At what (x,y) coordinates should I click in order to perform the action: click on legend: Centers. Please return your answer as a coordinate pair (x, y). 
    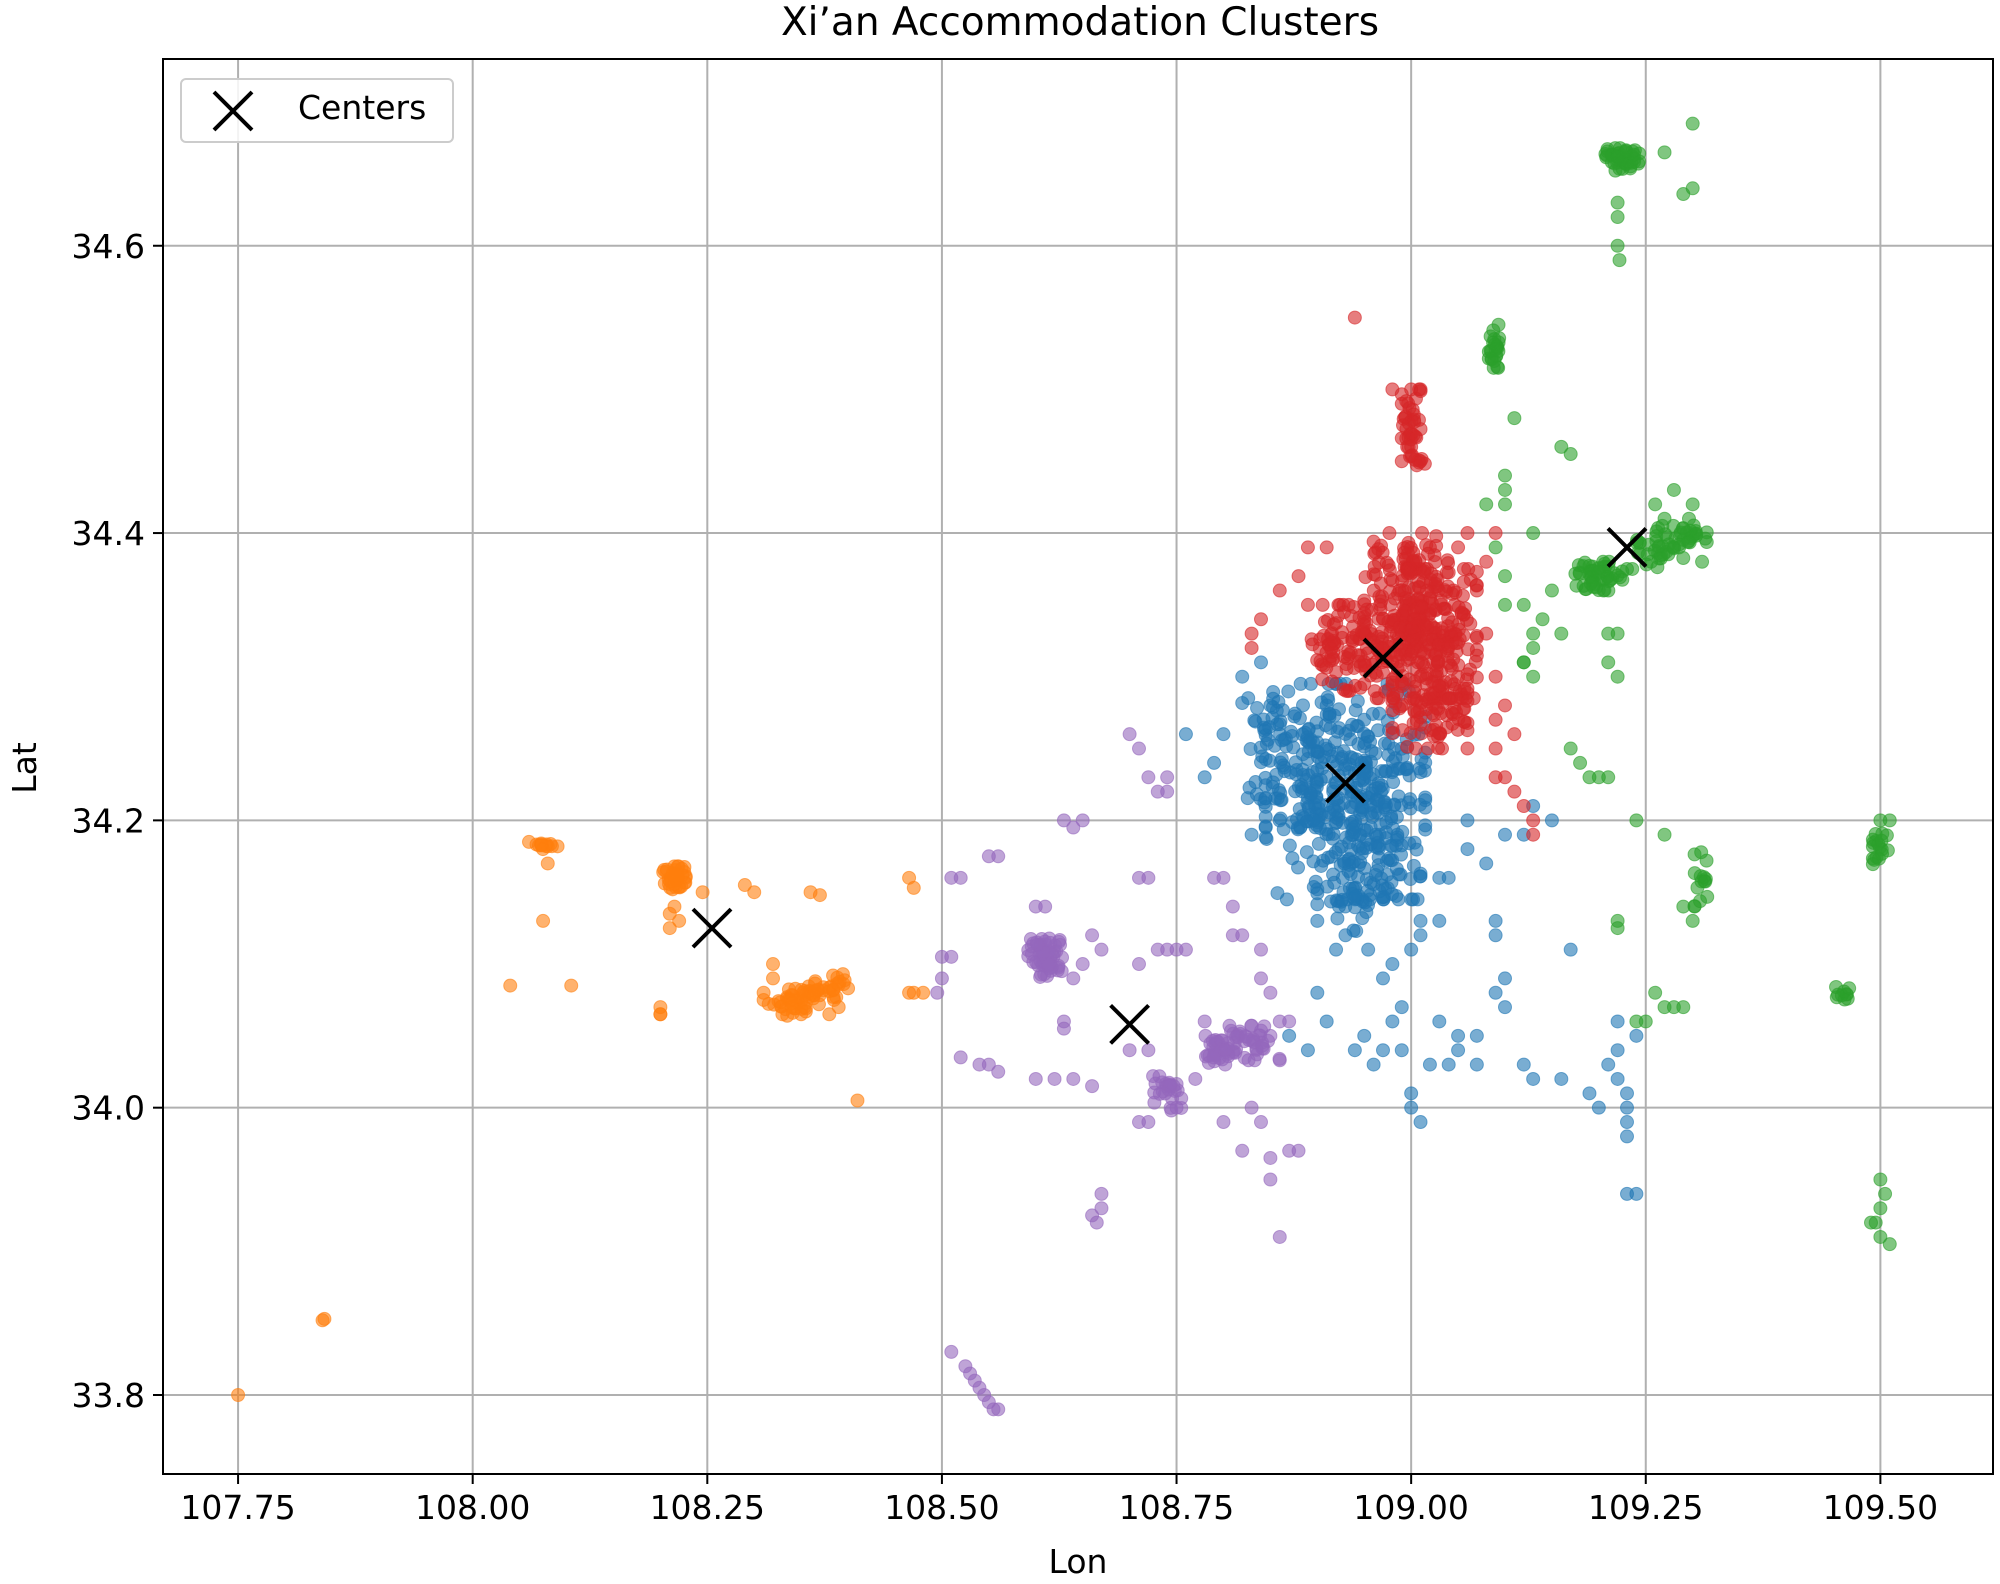
    Looking at the image, I should click on (317, 110).